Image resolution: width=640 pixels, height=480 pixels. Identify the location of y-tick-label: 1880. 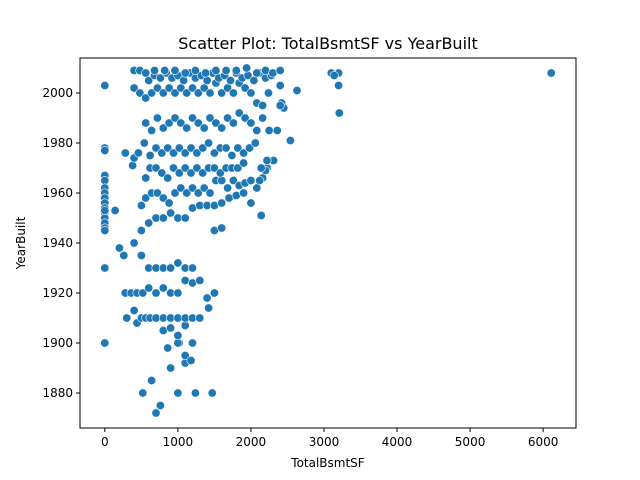
(57, 393).